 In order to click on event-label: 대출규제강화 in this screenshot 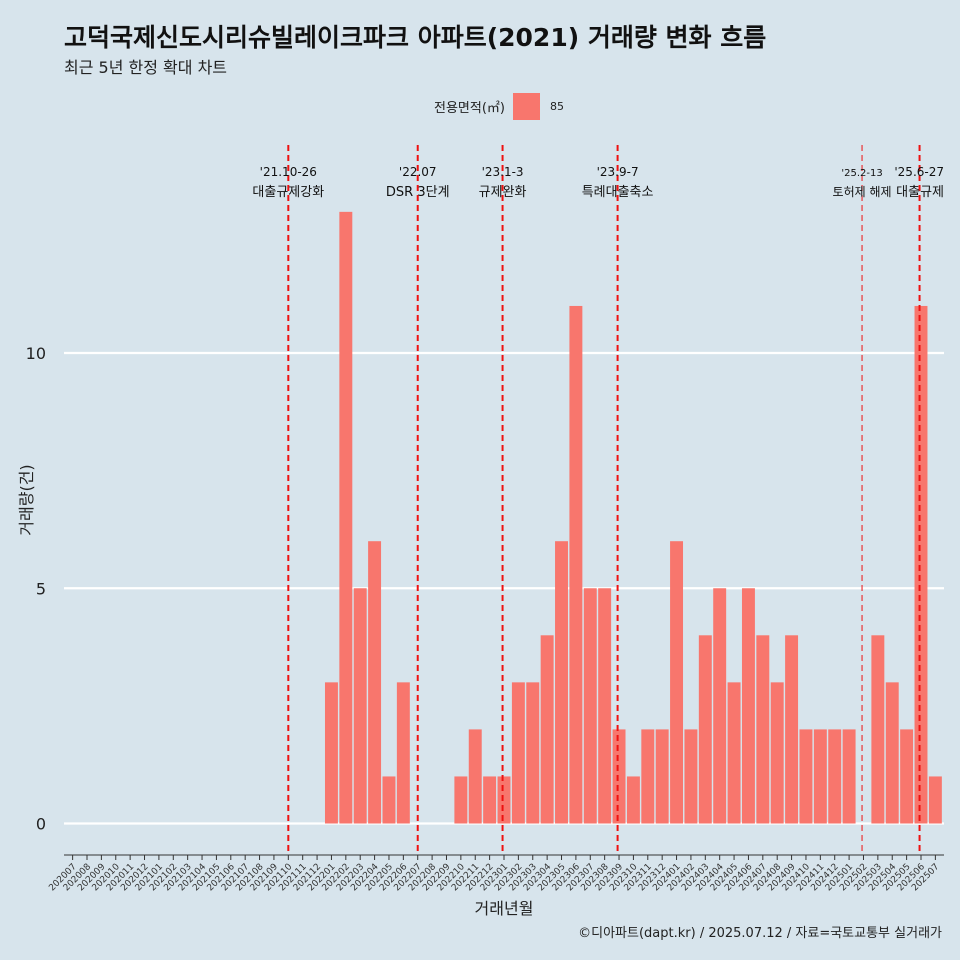, I will do `click(288, 192)`.